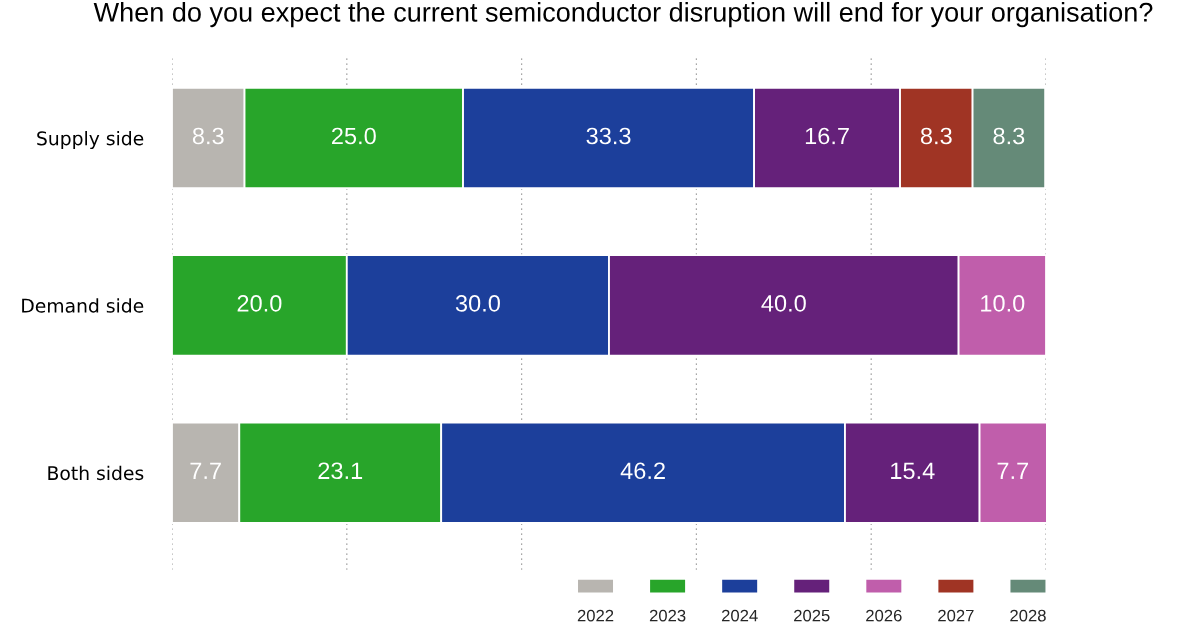  I want to click on legend-label: 2028, so click(1028, 615).